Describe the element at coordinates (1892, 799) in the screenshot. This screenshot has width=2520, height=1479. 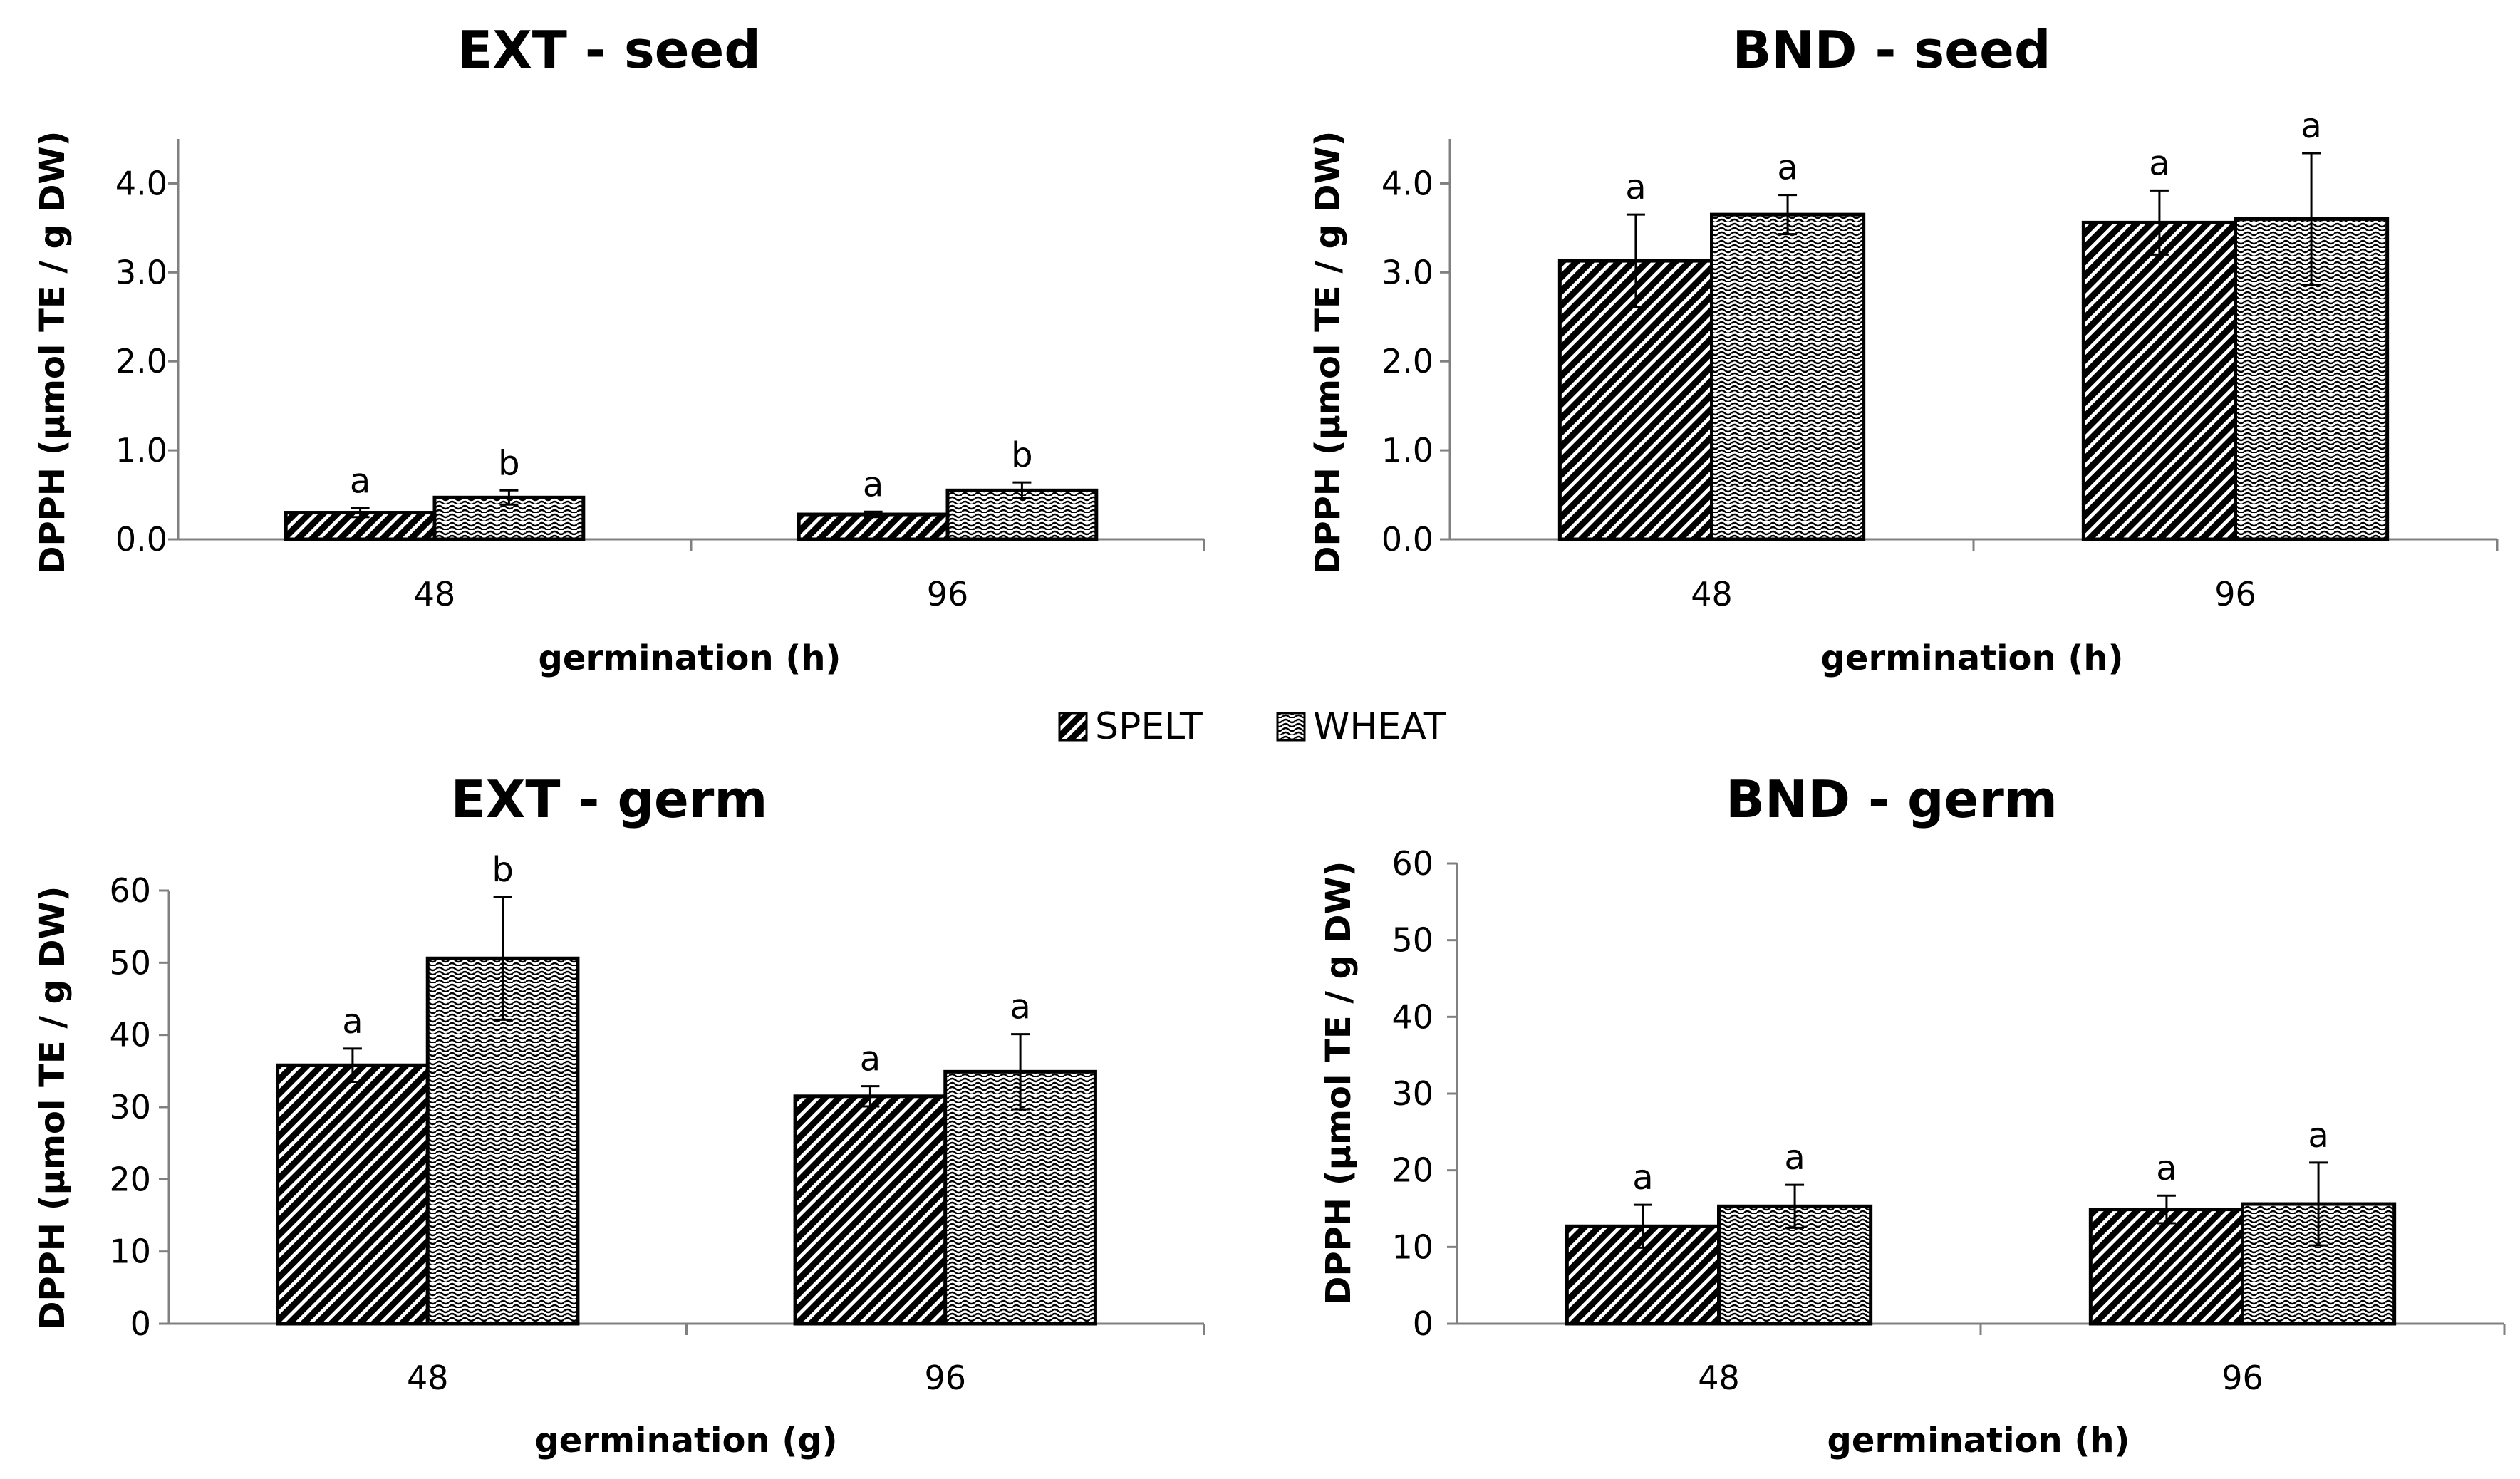
I see `chart-title: BND - germ` at that location.